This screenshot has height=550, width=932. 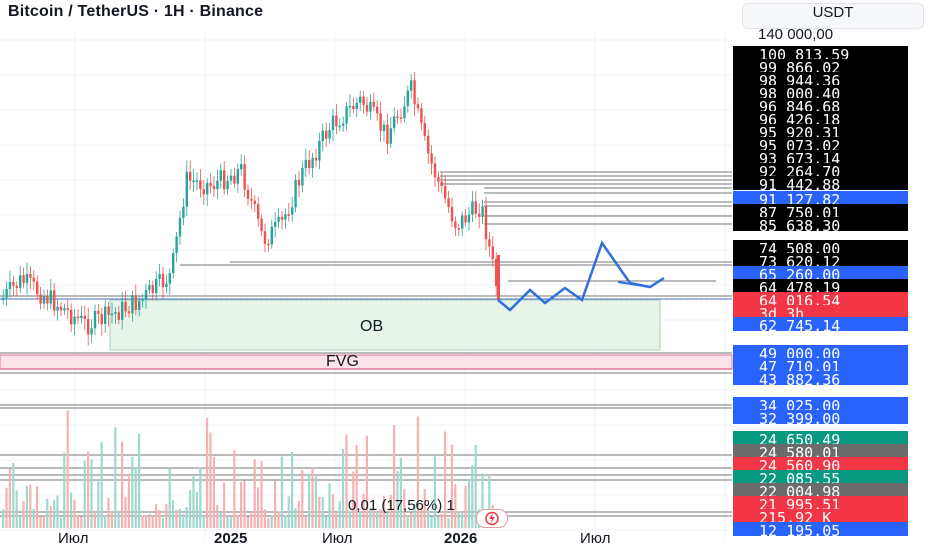 What do you see at coordinates (820, 144) in the screenshot?
I see `price-tag: 95 073,02` at bounding box center [820, 144].